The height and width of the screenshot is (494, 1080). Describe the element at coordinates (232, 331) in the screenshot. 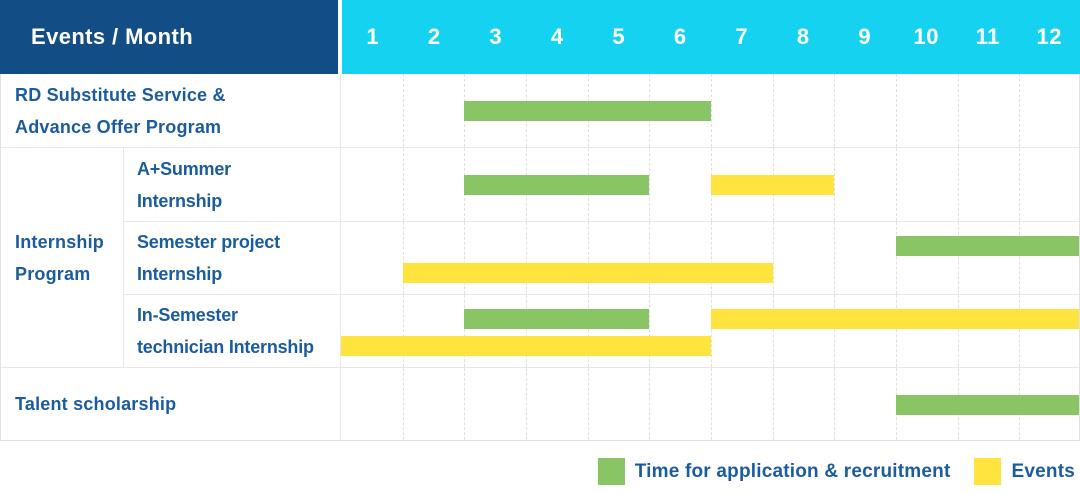

I see `row-label-in-semester: In-Semester technician Internship` at that location.